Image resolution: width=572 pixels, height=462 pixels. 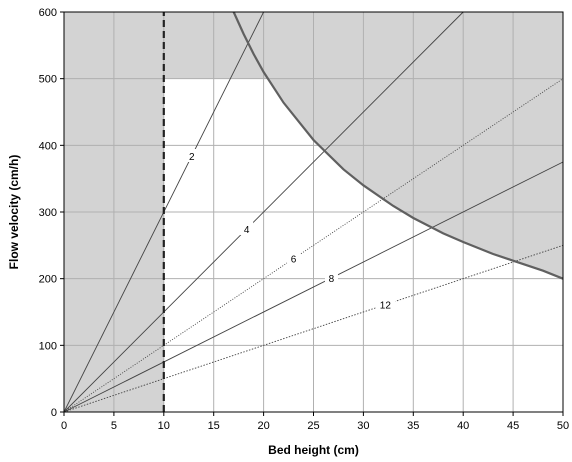 I want to click on y-tick-label: 300, so click(x=48, y=213).